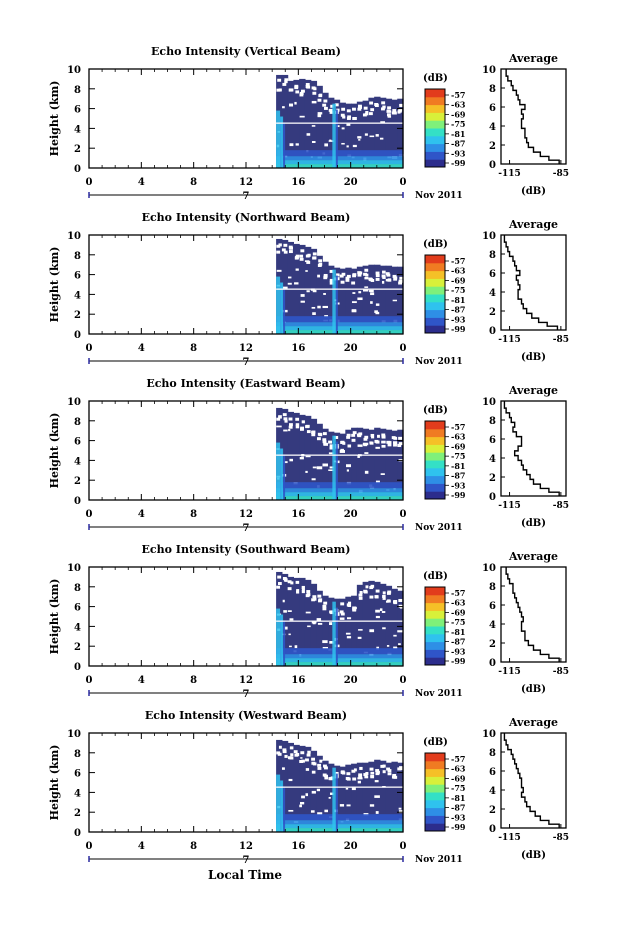 The height and width of the screenshot is (929, 617). Describe the element at coordinates (339, 656) in the screenshot. I see `near-ground-band` at that location.